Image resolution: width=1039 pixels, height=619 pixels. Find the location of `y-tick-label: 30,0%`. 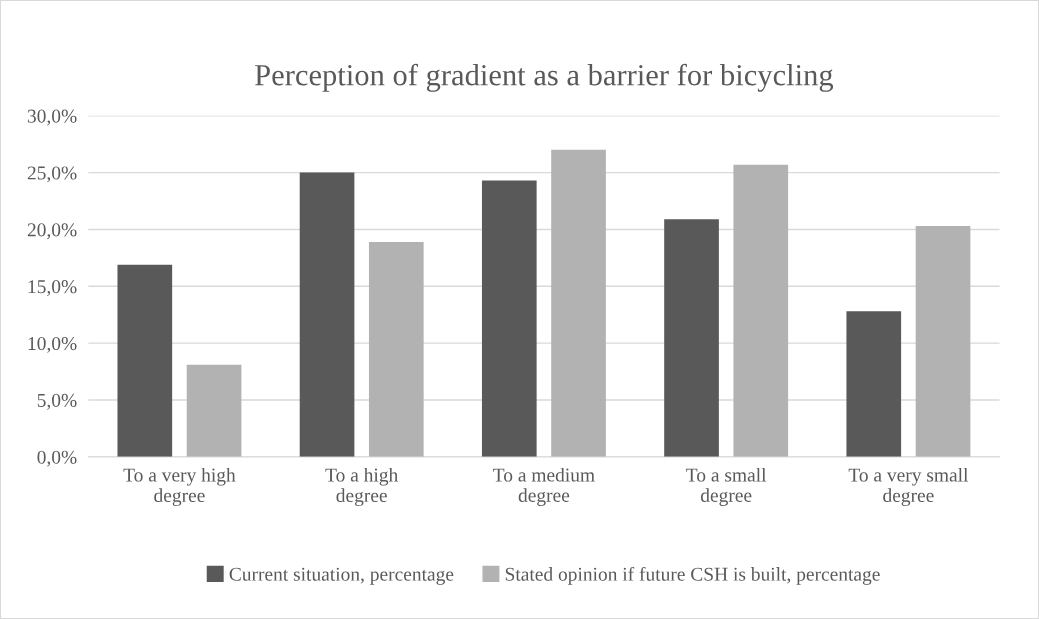

y-tick-label: 30,0% is located at coordinates (52, 117).